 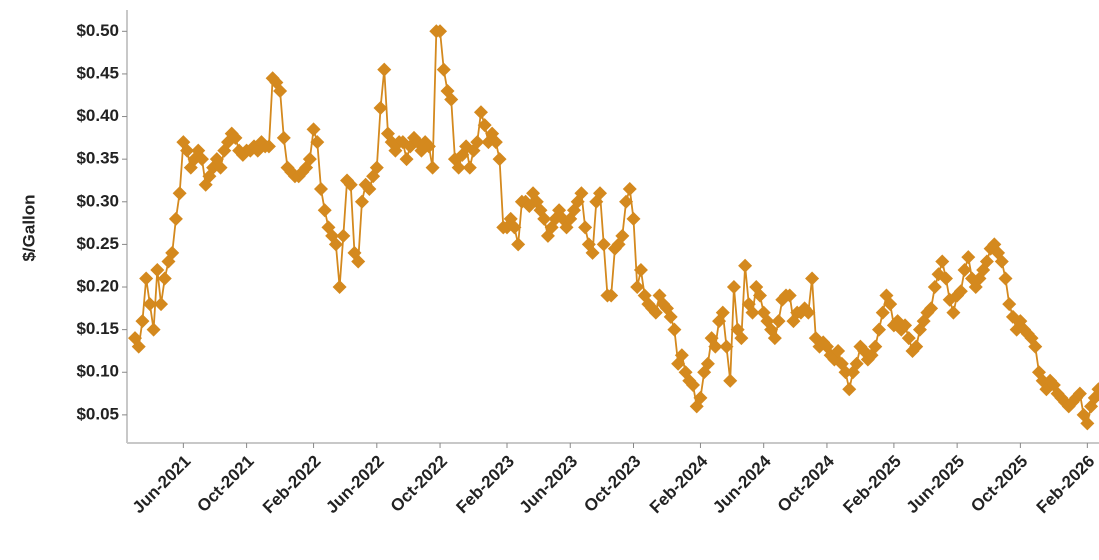 What do you see at coordinates (936, 485) in the screenshot?
I see `x-tick-label: Jun-2025` at bounding box center [936, 485].